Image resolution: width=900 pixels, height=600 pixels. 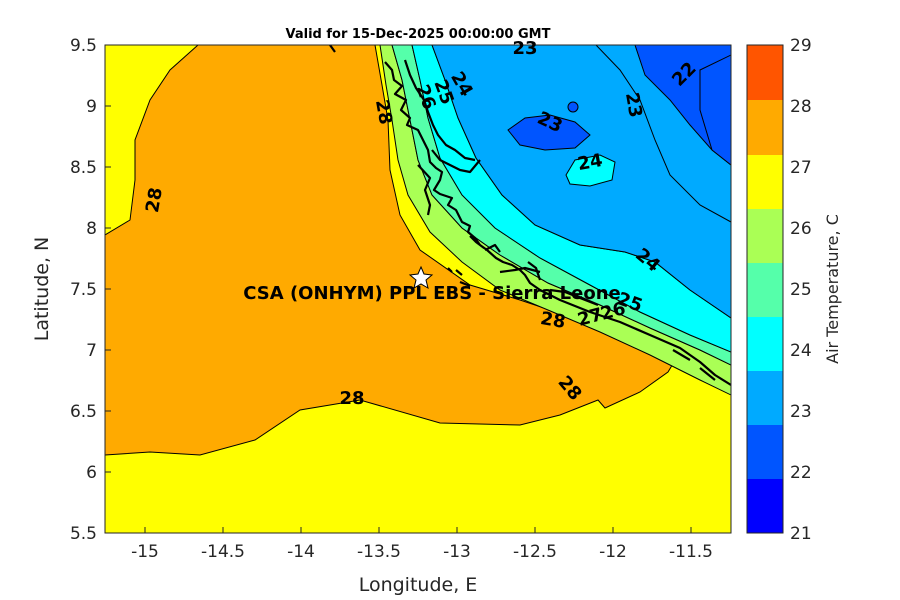 I want to click on x-tick-label: -15, so click(x=145, y=552).